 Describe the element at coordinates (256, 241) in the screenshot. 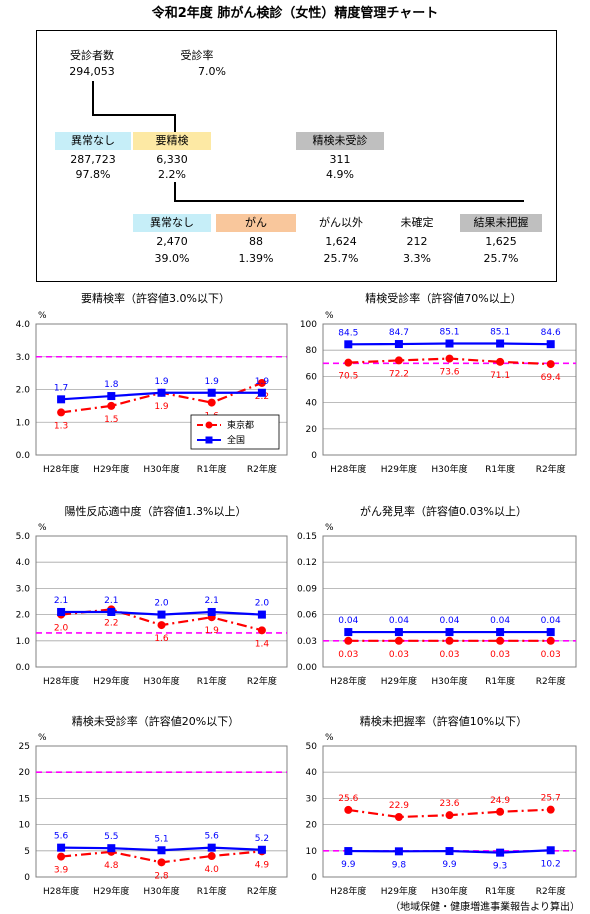

I see `result-count-cancer: 88` at that location.